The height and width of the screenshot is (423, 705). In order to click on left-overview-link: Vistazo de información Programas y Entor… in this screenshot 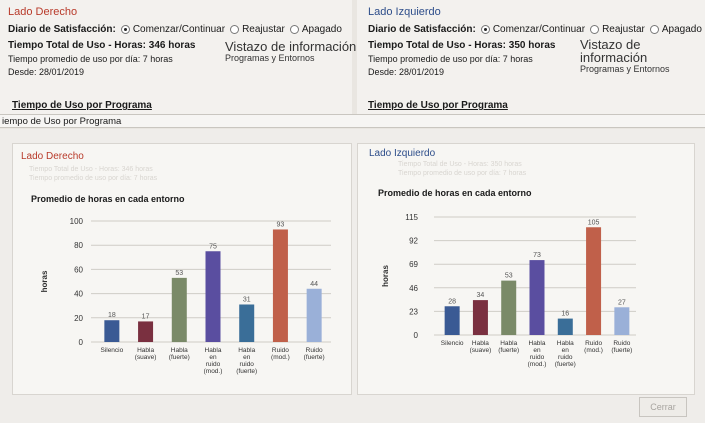, I will do `click(290, 52)`.